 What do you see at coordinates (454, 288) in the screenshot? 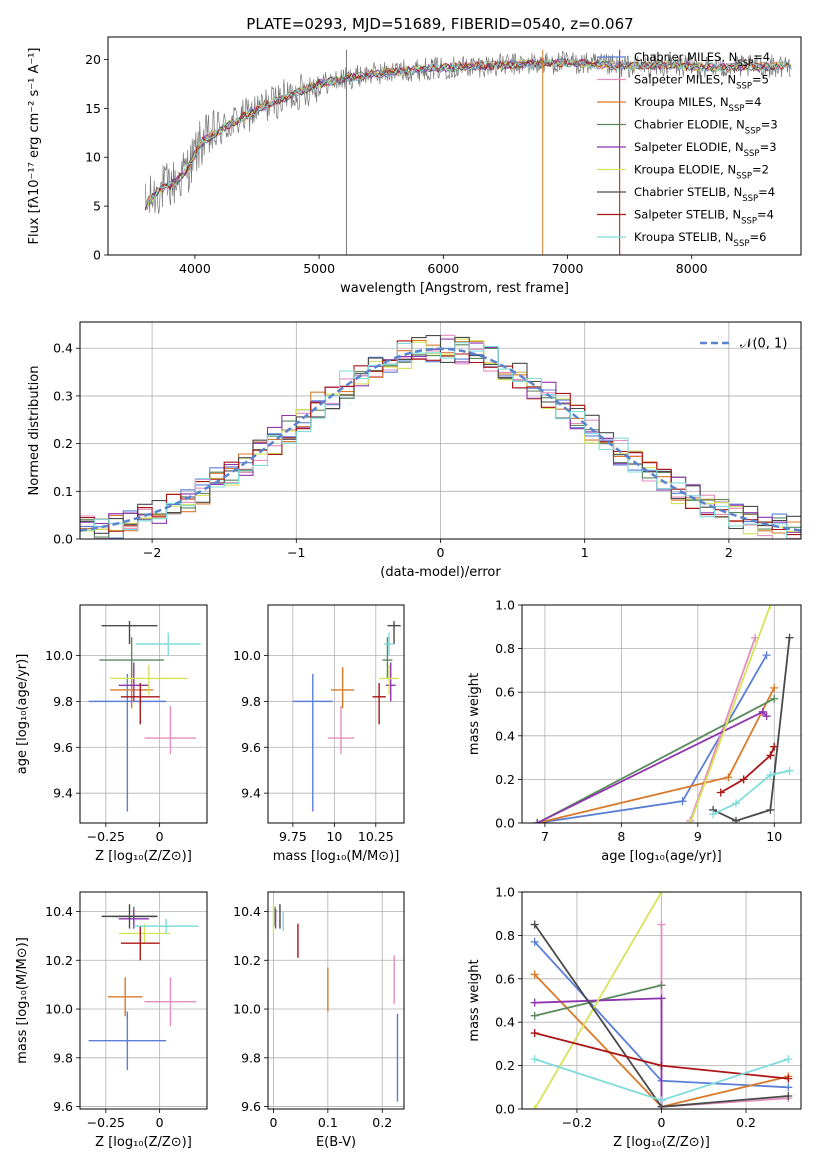
I see `x-axis-label: wavelength [Angstrom, rest frame]` at bounding box center [454, 288].